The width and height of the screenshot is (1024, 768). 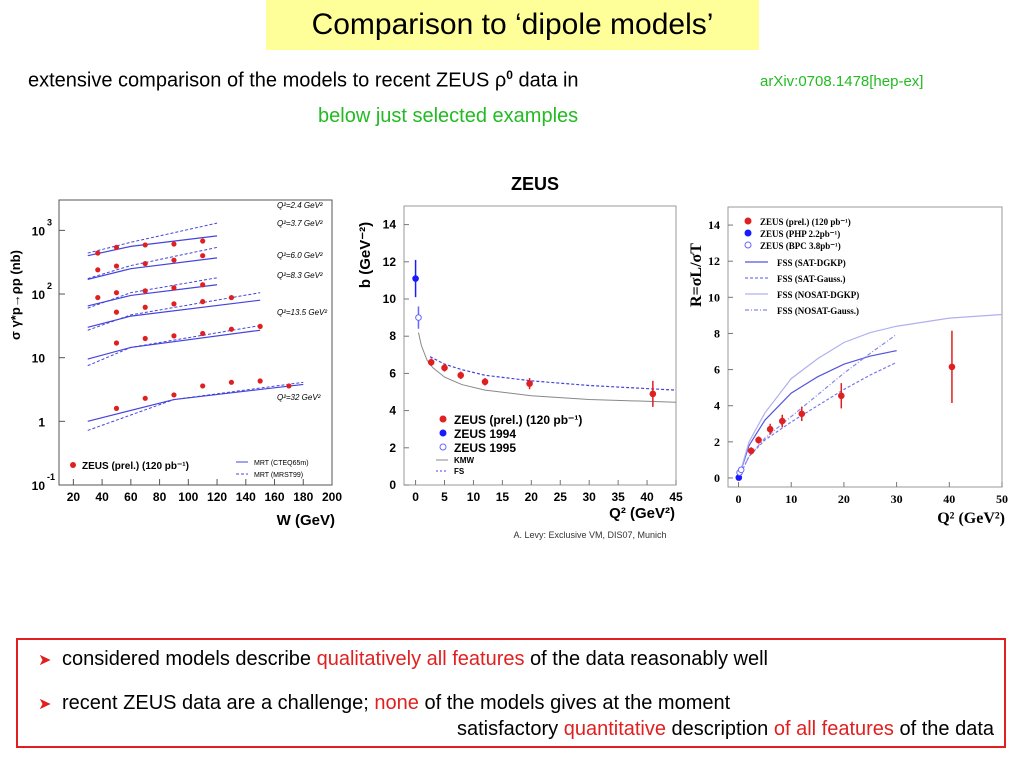 I want to click on legend-label: KMW, so click(x=464, y=460).